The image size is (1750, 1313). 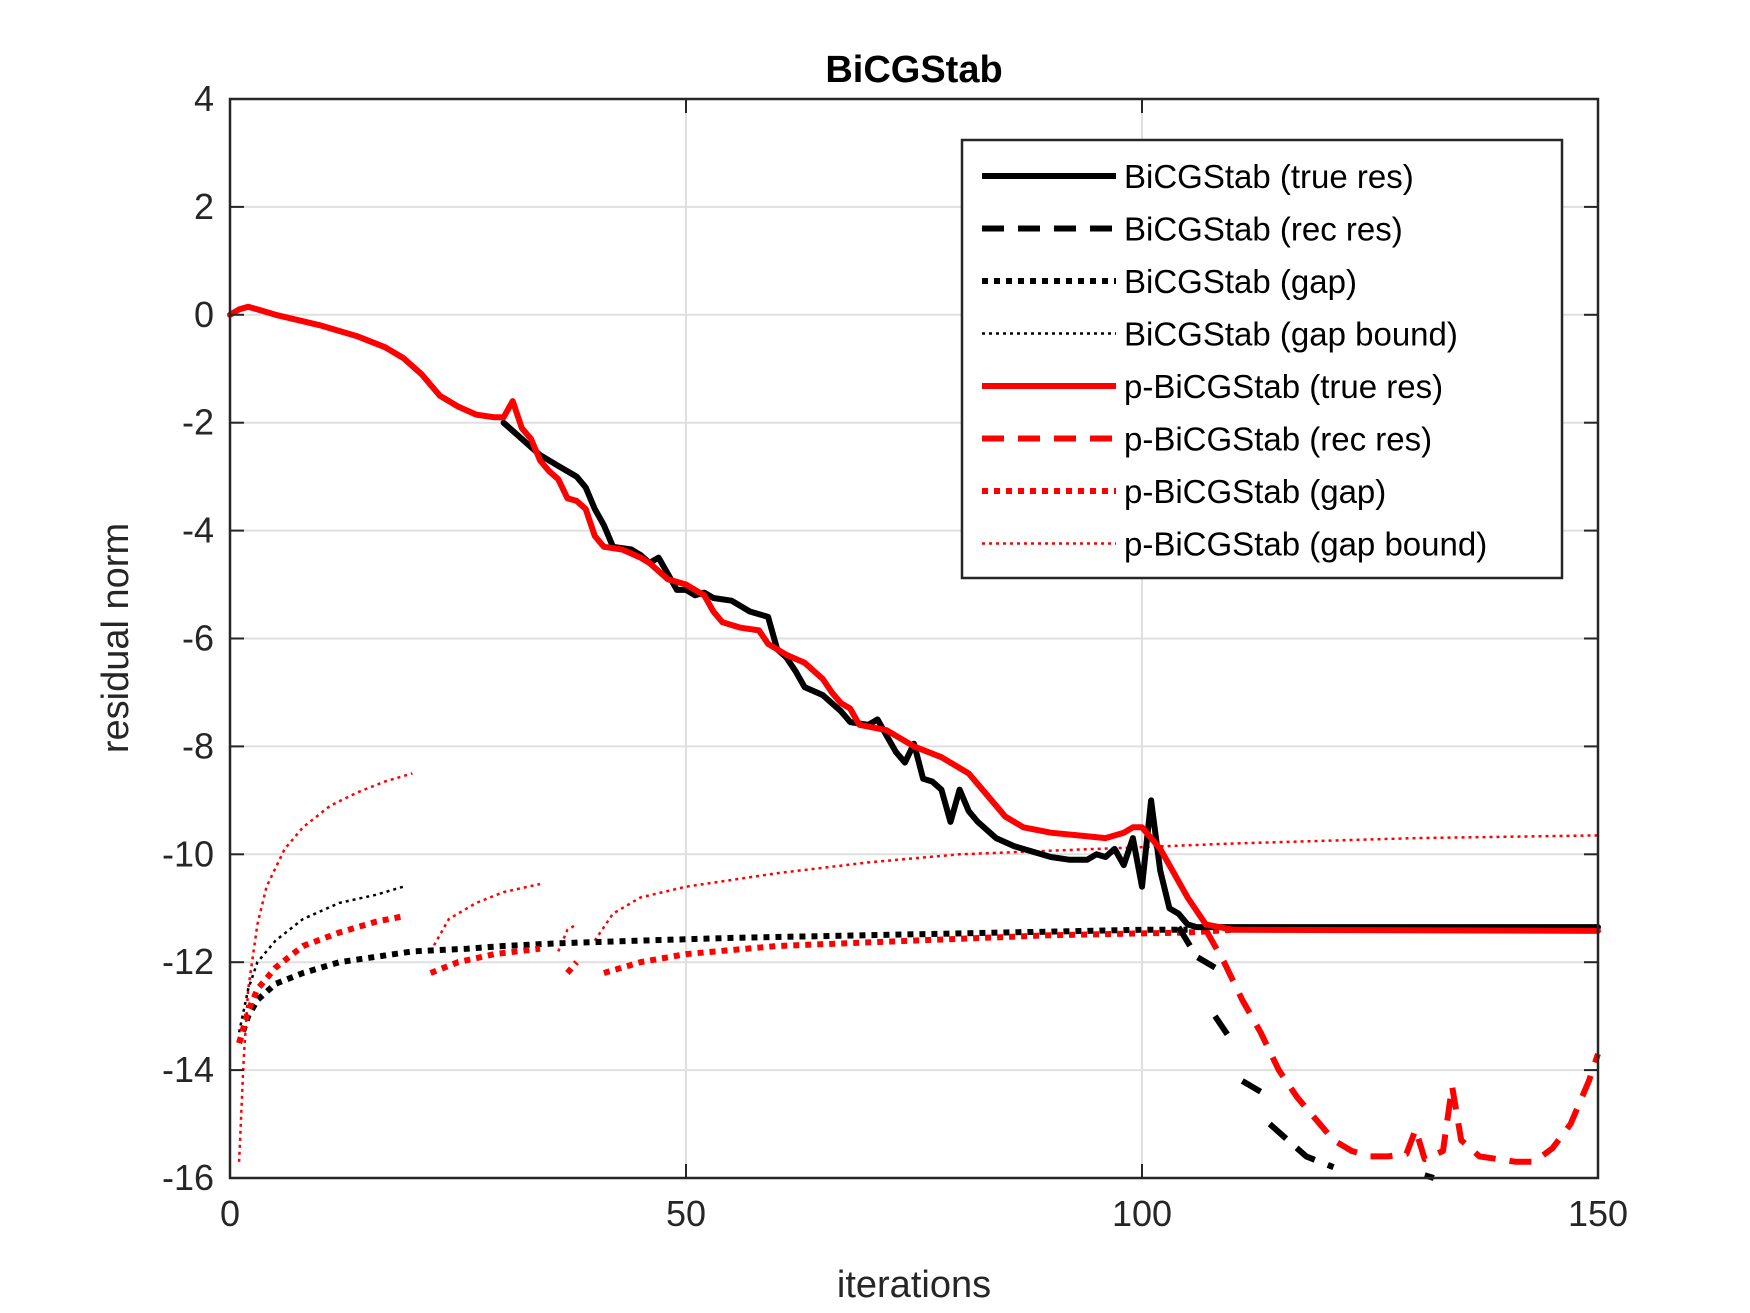 What do you see at coordinates (188, 853) in the screenshot?
I see `y-tick-label: -10` at bounding box center [188, 853].